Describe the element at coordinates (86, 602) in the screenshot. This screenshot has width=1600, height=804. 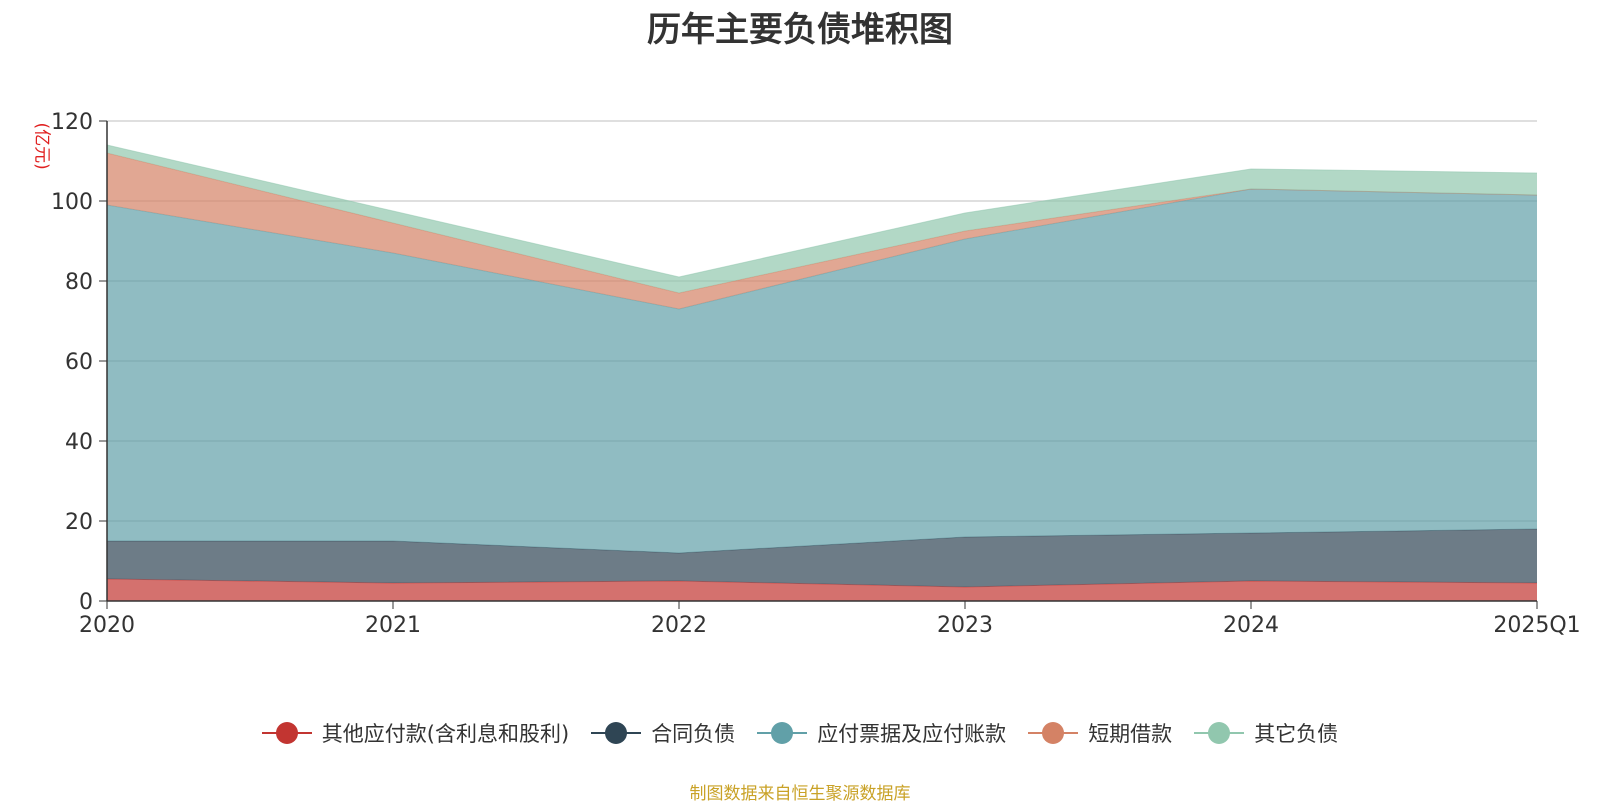
I see `y-tick-label: 0` at that location.